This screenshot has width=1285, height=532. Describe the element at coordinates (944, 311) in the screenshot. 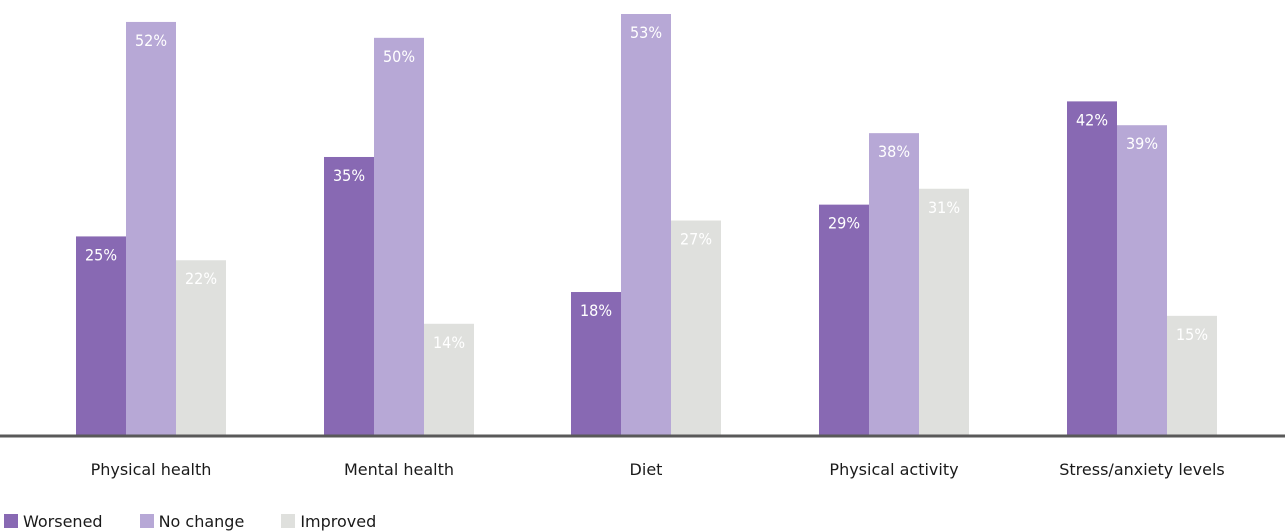

I see `bar-improved-physical-activity` at that location.